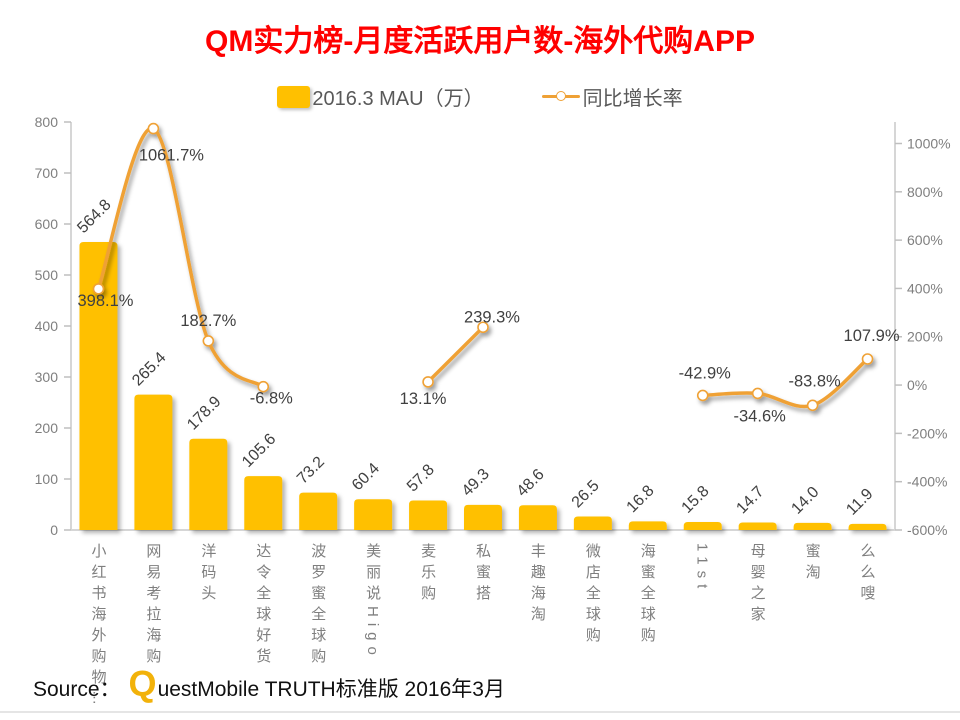  What do you see at coordinates (705, 373) in the screenshot?
I see `growth-value-label: -42.9%` at bounding box center [705, 373].